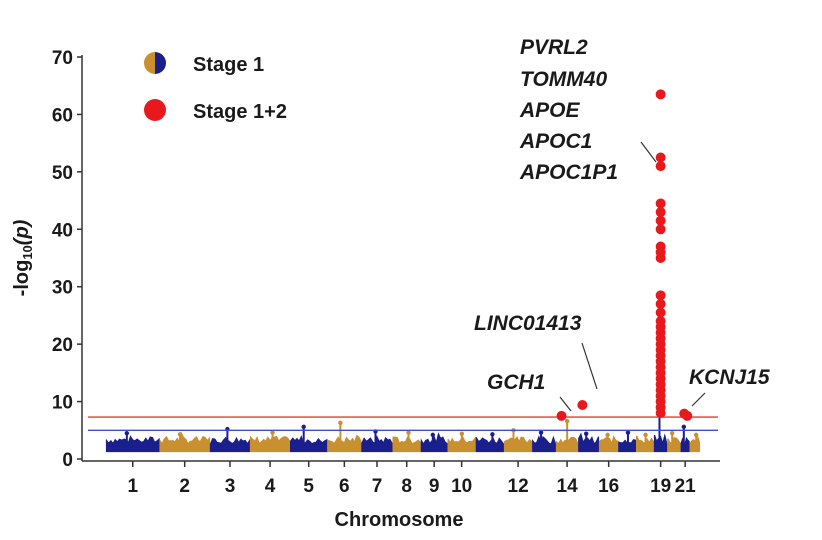  I want to click on annotation-leader-gch1, so click(565, 404).